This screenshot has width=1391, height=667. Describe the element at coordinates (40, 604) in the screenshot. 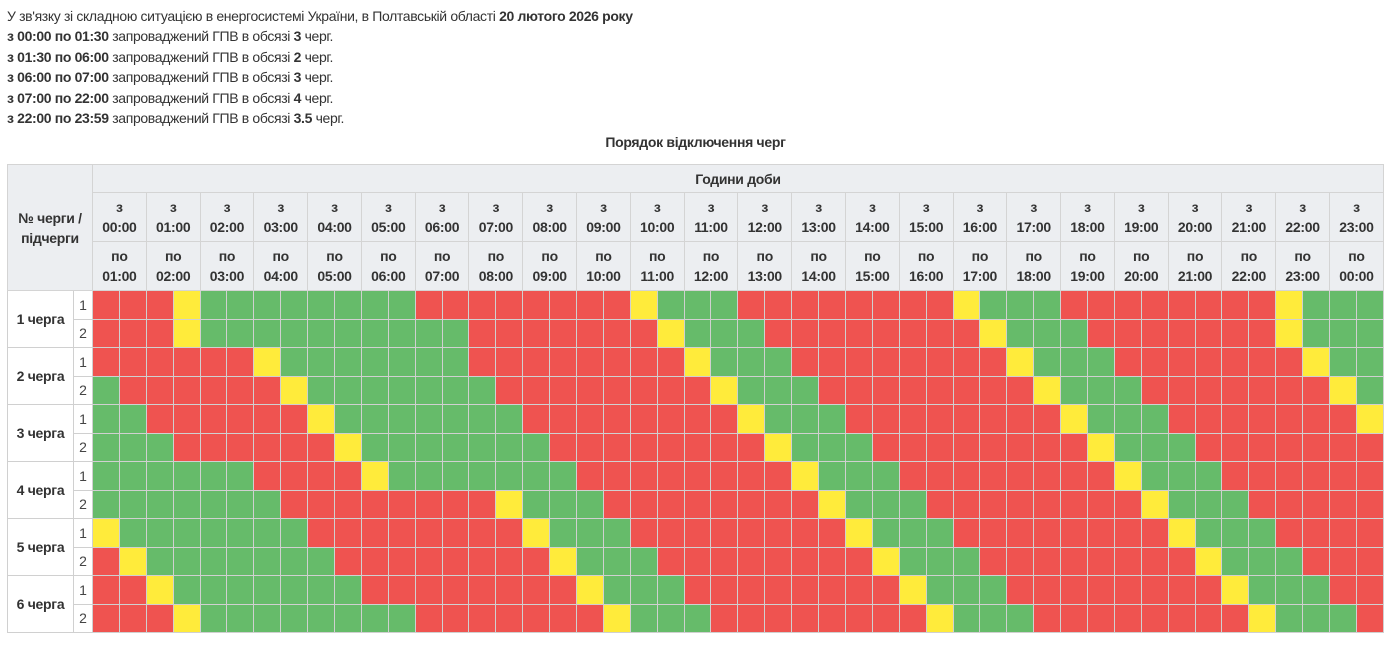

I see `queue-label: 6 черга` at that location.